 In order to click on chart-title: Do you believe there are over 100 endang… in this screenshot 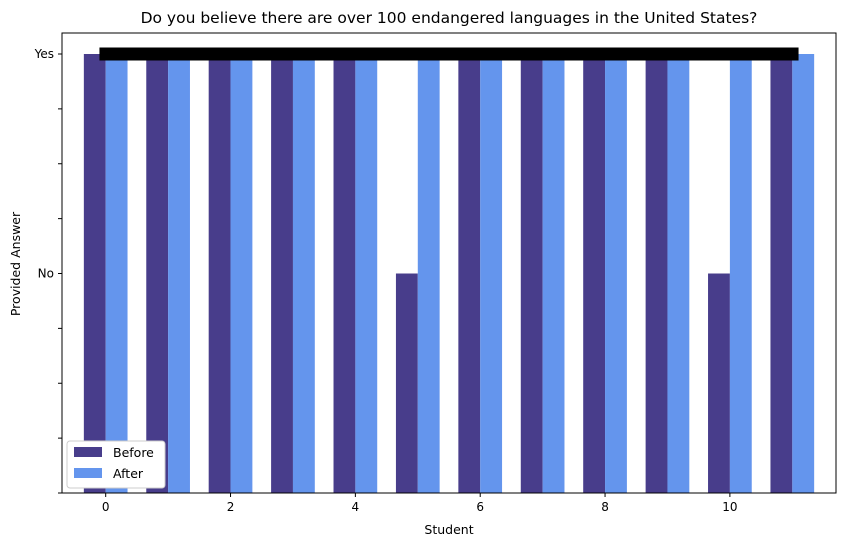, I will do `click(449, 18)`.